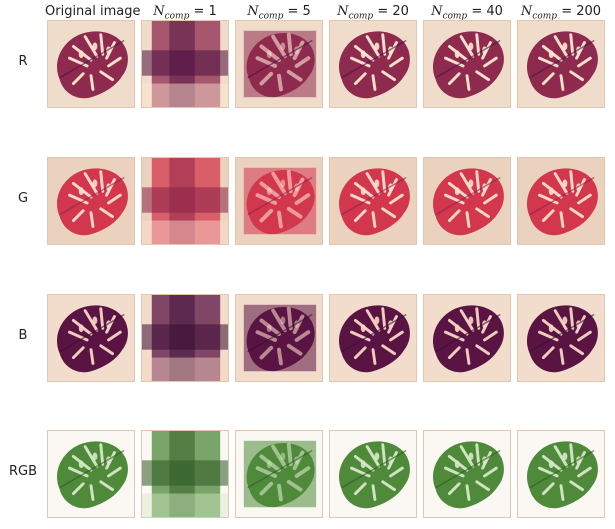 The image size is (615, 529). I want to click on image-panel-r1-c3, so click(373, 201).